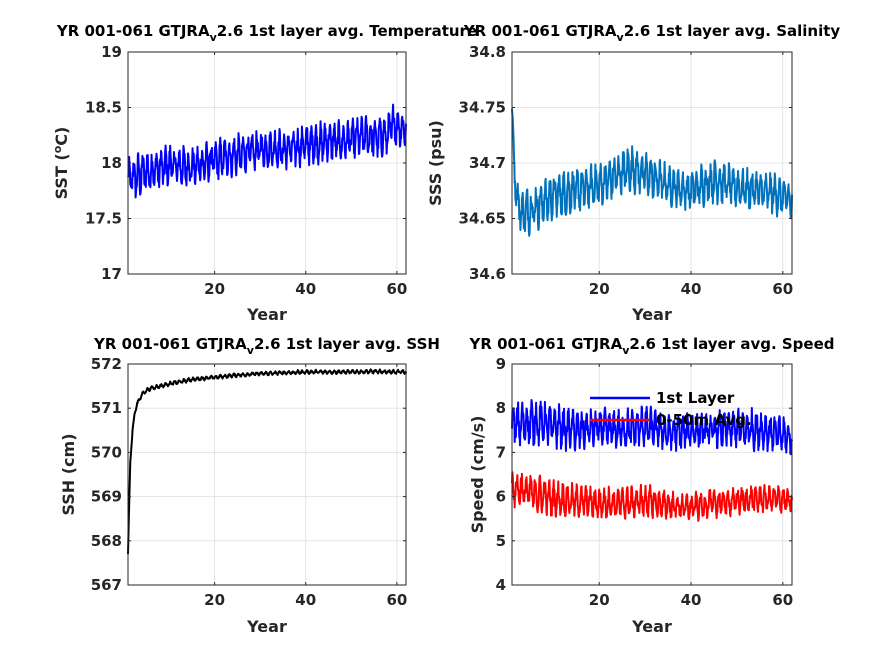  Describe the element at coordinates (501, 452) in the screenshot. I see `y-tick-label: 7` at that location.